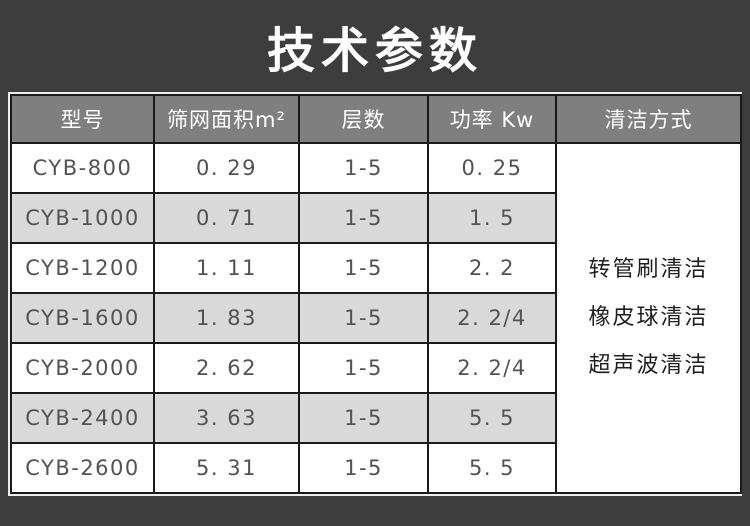  Describe the element at coordinates (374, 51) in the screenshot. I see `page-title: 技术参数` at that location.